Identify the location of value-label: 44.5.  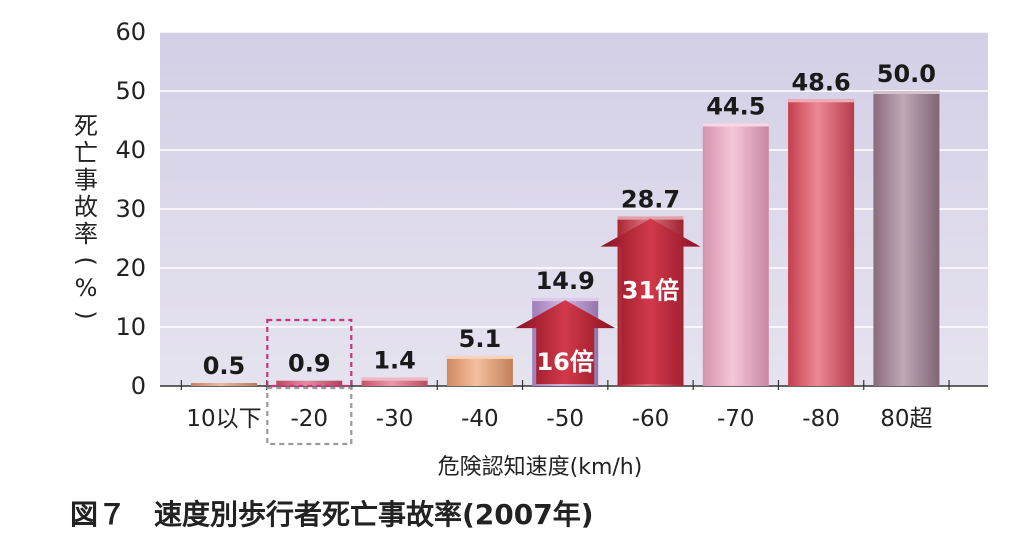
(735, 106).